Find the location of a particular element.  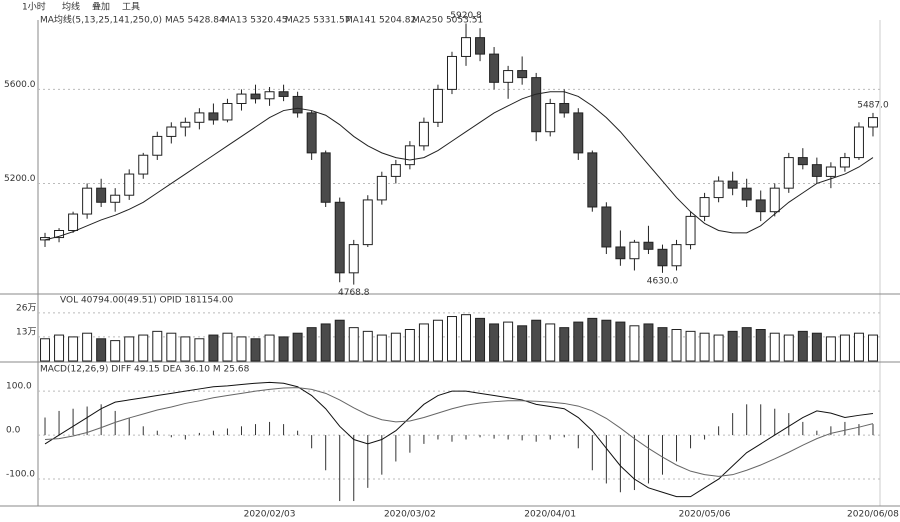

toolbar-item: 工具 is located at coordinates (131, 7).